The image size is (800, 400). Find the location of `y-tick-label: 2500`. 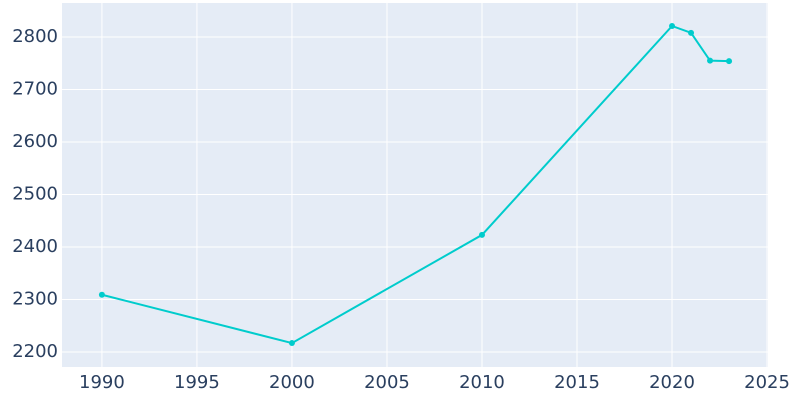

y-tick-label: 2500 is located at coordinates (35, 194).